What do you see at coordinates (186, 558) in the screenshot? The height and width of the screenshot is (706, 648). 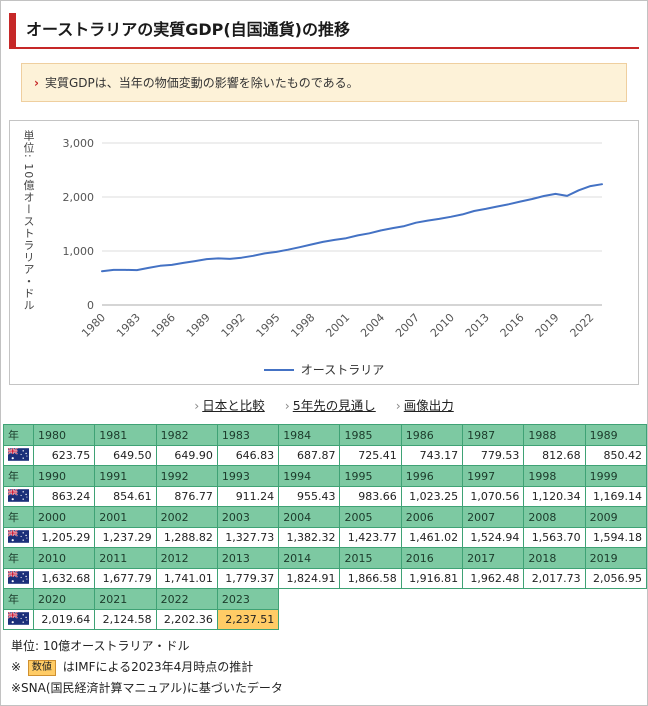 I see `year-cell: 2012` at bounding box center [186, 558].